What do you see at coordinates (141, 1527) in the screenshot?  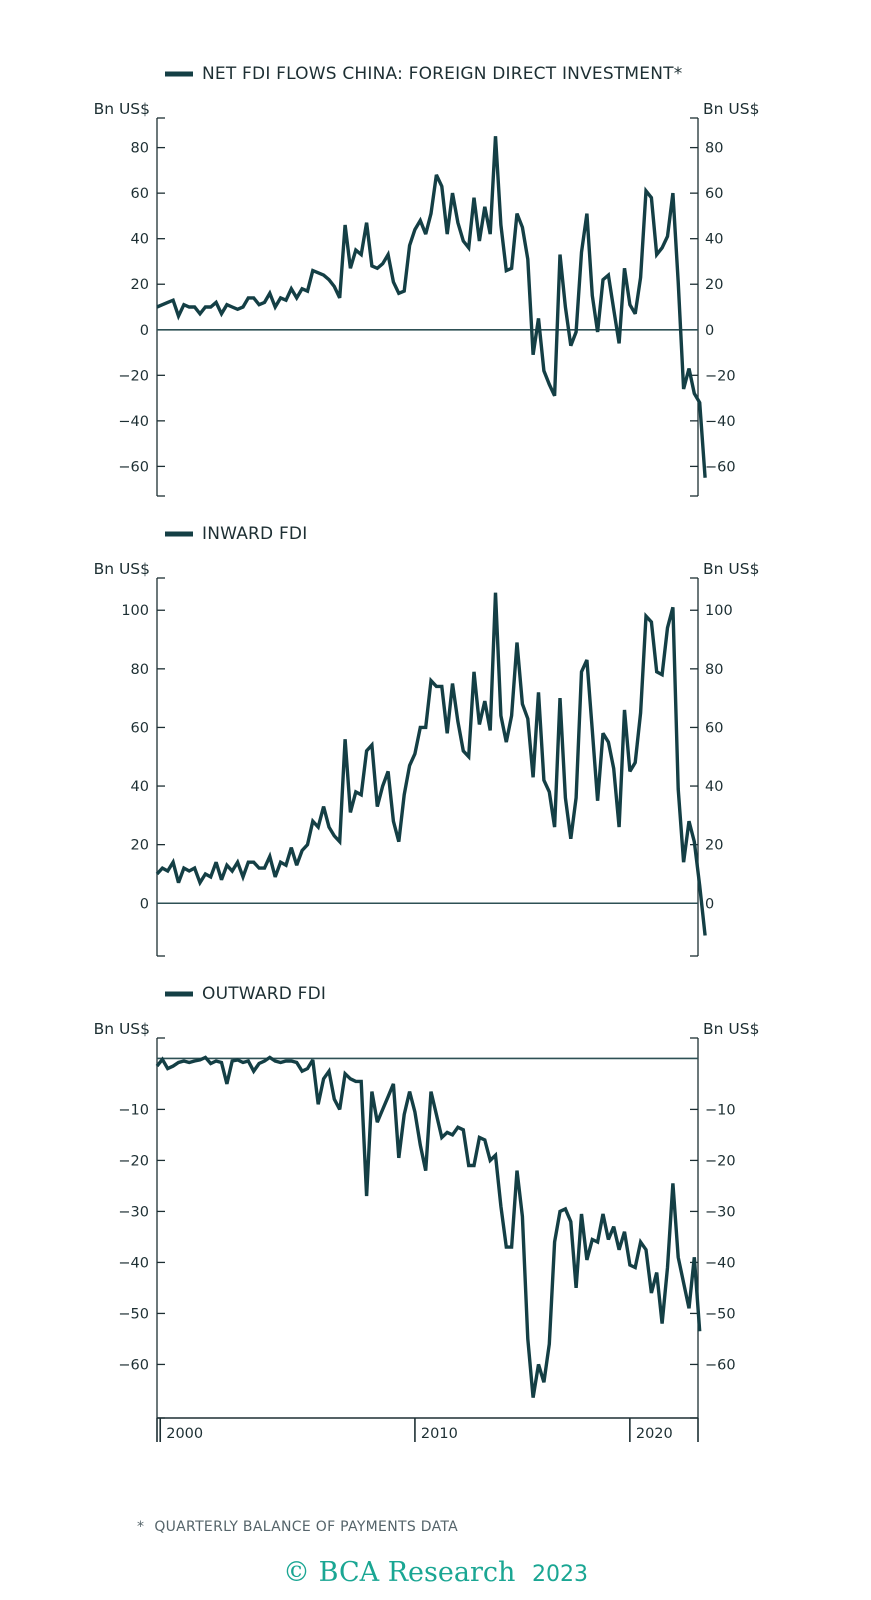 I see `footnote-marker: *` at bounding box center [141, 1527].